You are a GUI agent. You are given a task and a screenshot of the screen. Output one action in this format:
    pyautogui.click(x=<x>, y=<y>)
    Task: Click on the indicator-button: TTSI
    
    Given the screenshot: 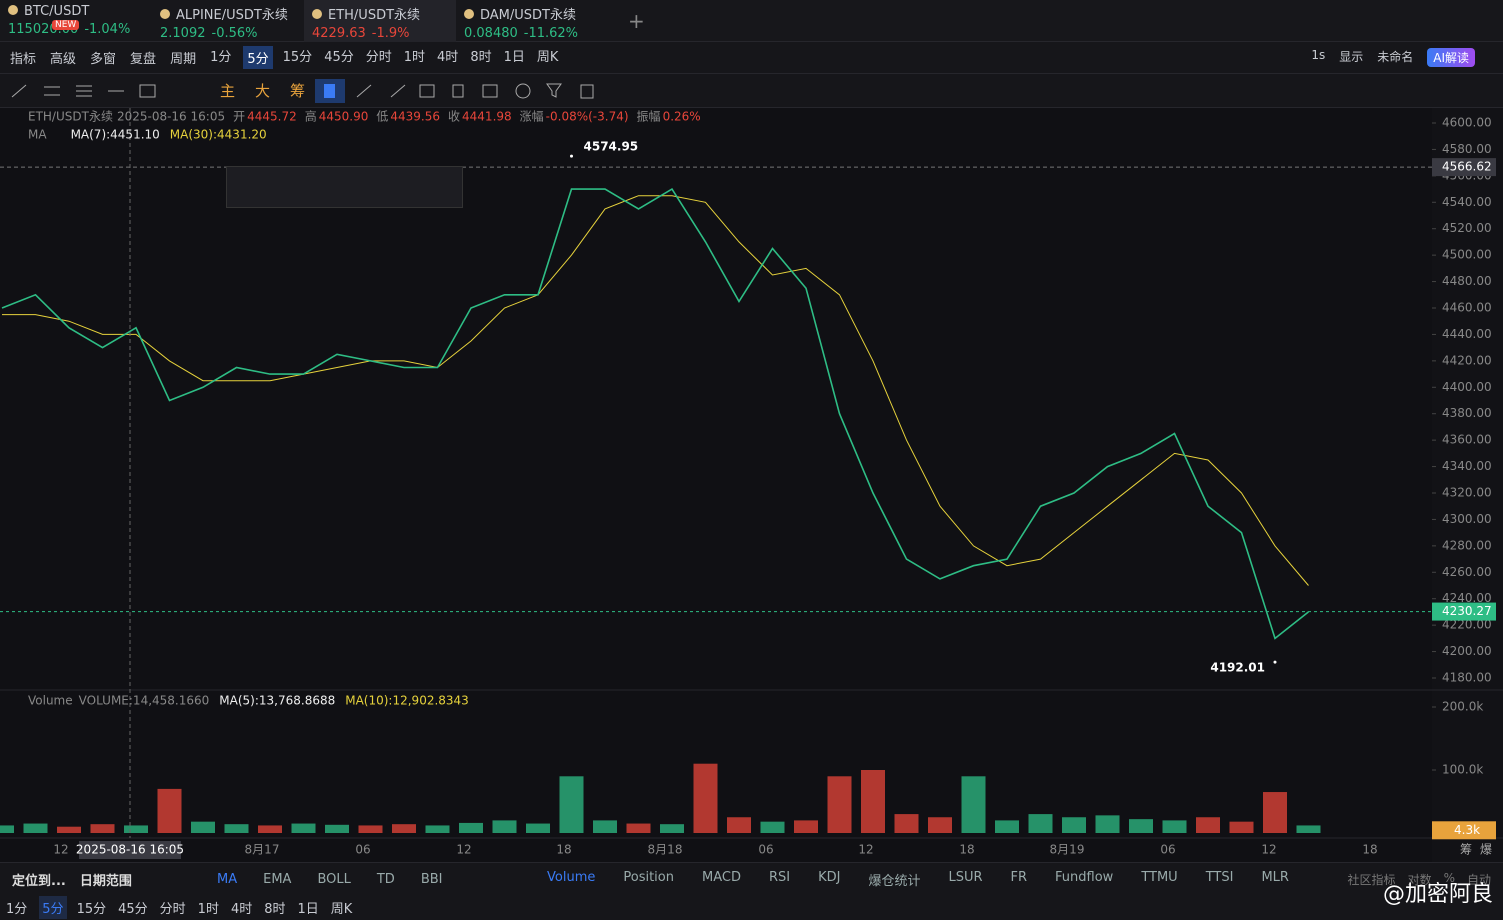 What is the action you would take?
    pyautogui.click(x=1219, y=877)
    